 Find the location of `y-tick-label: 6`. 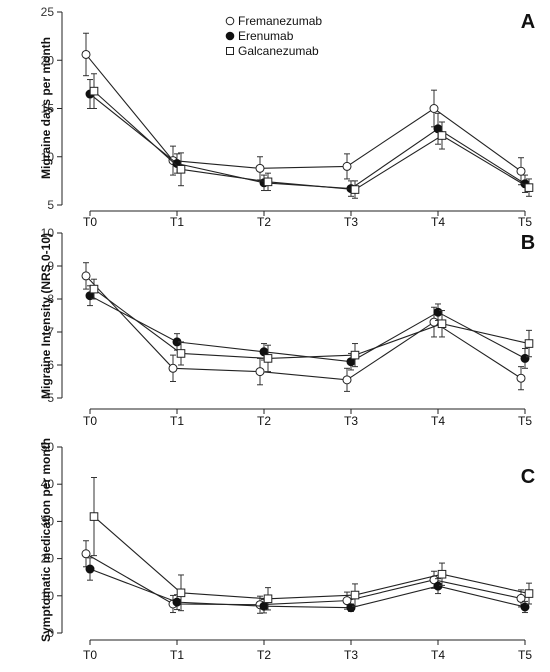

y-tick-label: 6 is located at coordinates (50, 365).